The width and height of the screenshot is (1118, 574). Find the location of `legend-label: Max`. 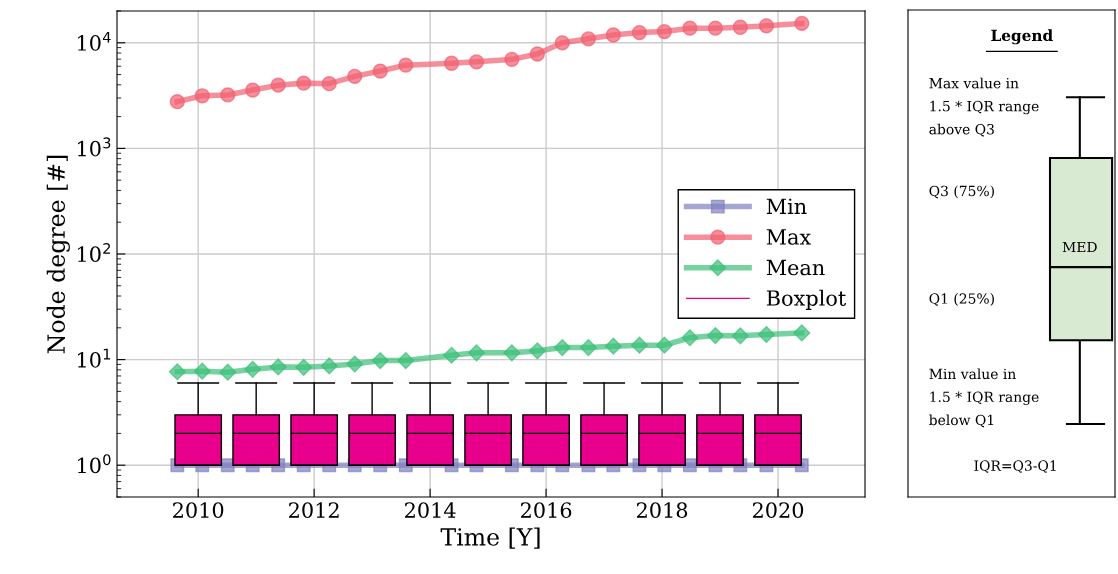

legend-label: Max is located at coordinates (788, 237).